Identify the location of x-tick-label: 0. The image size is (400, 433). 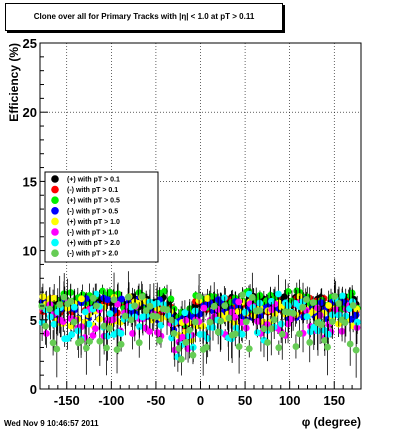
(200, 400).